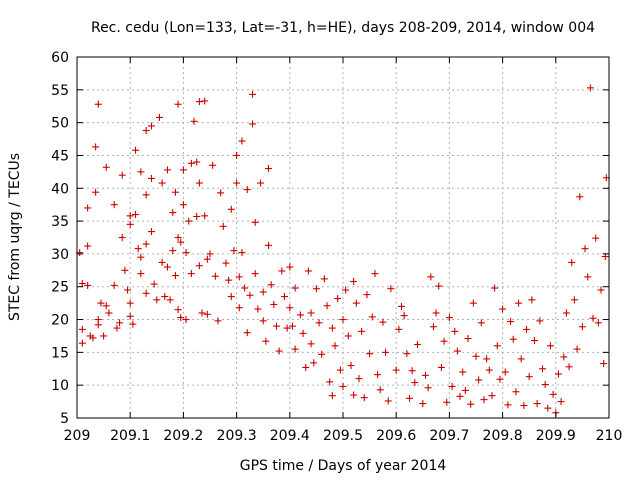 The height and width of the screenshot is (480, 640). What do you see at coordinates (130, 436) in the screenshot?
I see `x-tick-label: 209.1` at bounding box center [130, 436].